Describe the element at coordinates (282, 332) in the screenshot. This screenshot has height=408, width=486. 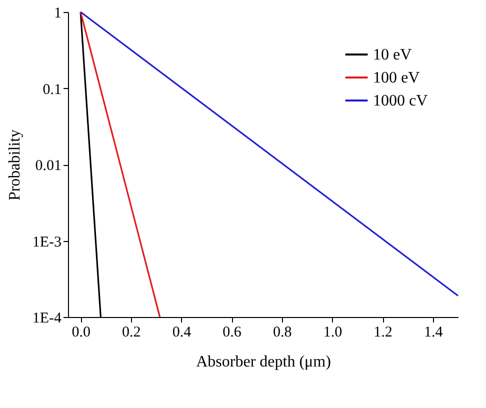
I see `x-tick-label: 0.8` at that location.